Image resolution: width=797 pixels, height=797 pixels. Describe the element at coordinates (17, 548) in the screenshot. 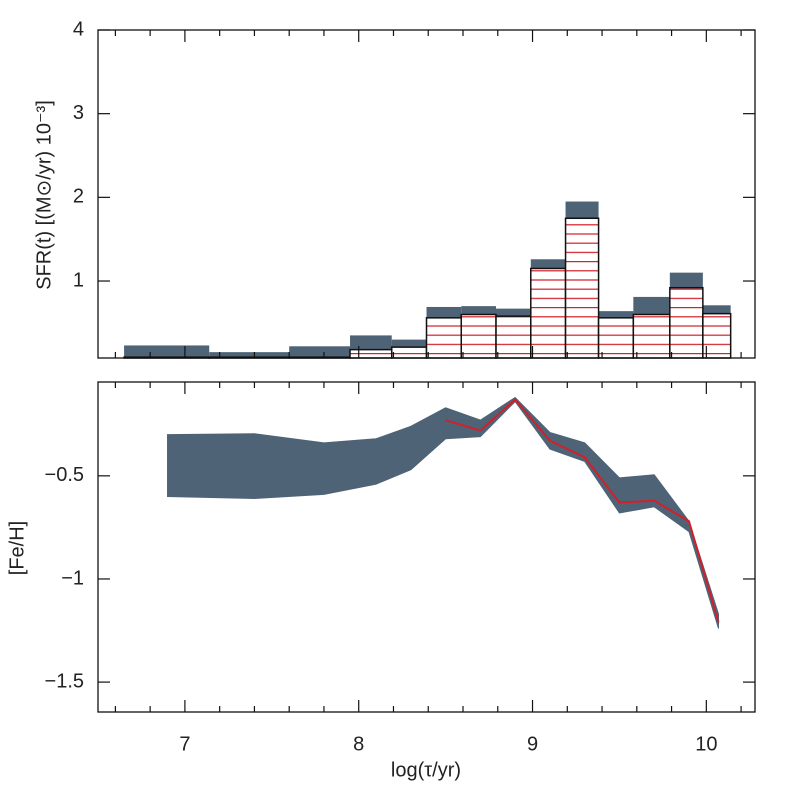

I see `y-axis-label: [Fe/H]` at that location.